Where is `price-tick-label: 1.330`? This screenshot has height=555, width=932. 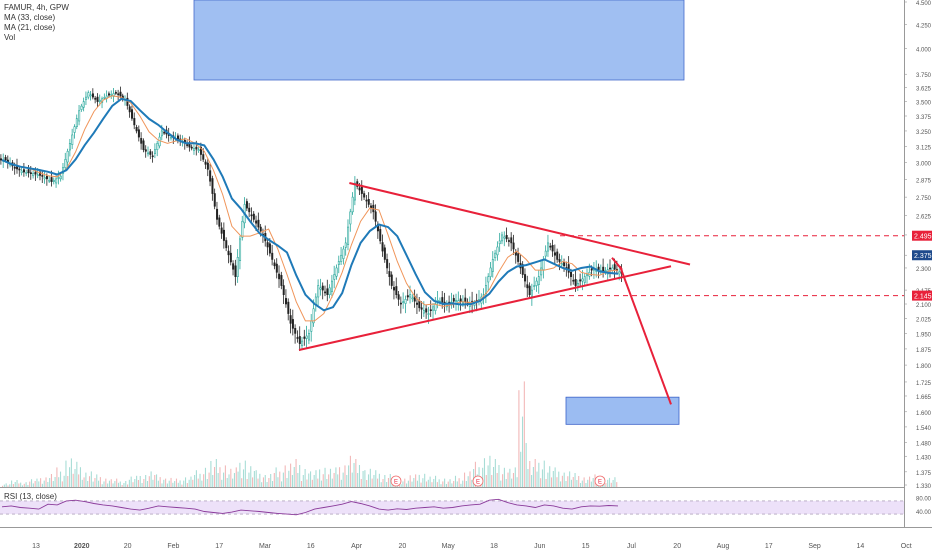 price-tick-label: 1.330 is located at coordinates (924, 487).